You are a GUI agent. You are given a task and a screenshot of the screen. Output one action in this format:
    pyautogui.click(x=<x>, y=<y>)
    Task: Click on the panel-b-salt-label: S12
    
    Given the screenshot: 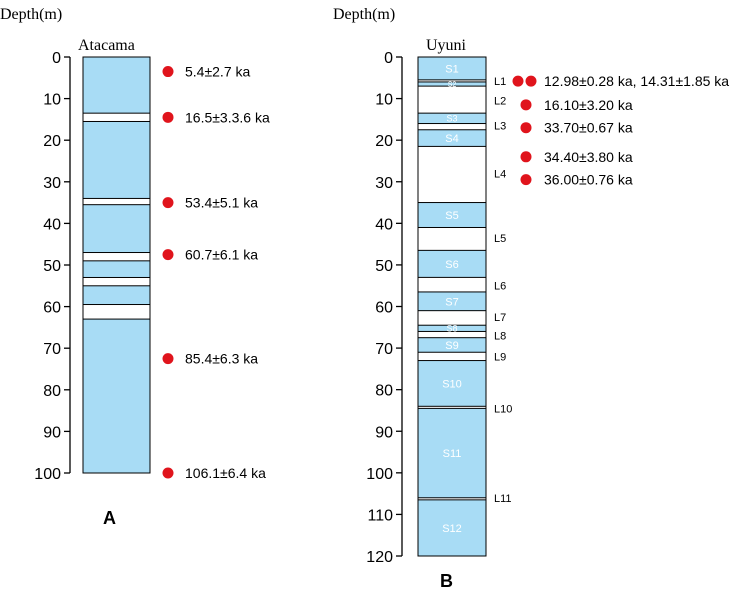 What is the action you would take?
    pyautogui.click(x=452, y=529)
    